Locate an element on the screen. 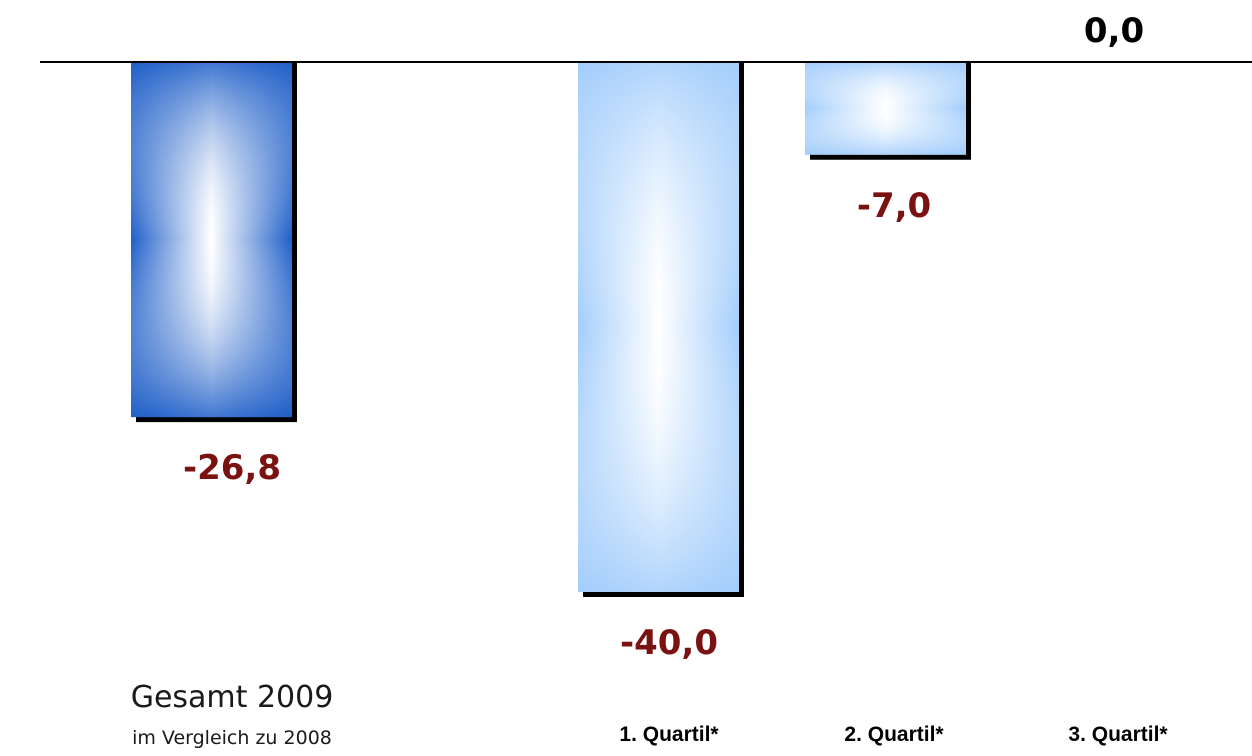  category-label: Gesamt 2009 is located at coordinates (232, 697).